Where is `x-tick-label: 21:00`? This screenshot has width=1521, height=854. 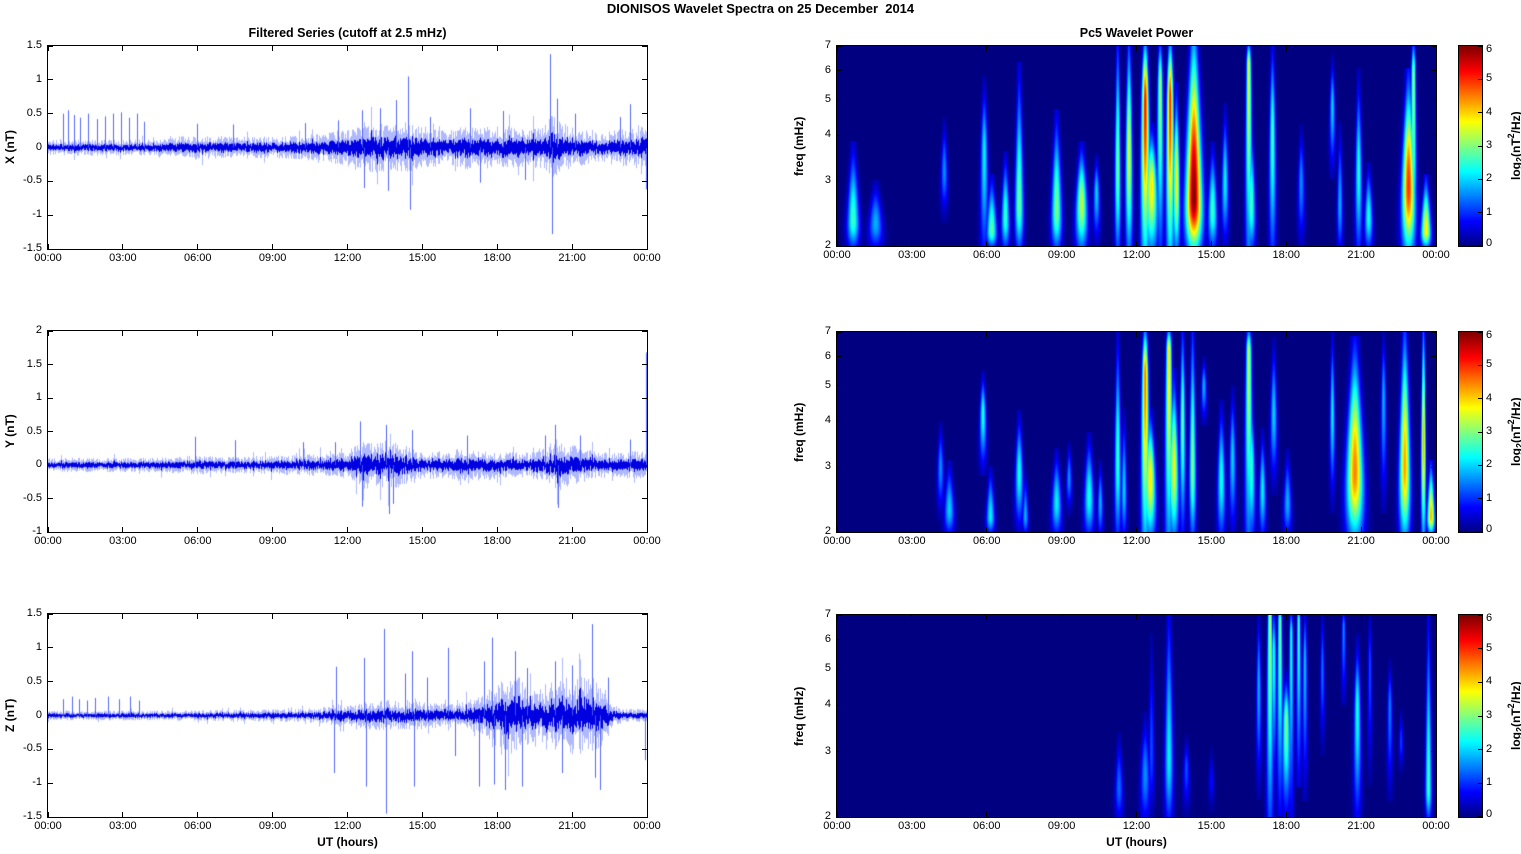 x-tick-label: 21:00 is located at coordinates (1361, 541).